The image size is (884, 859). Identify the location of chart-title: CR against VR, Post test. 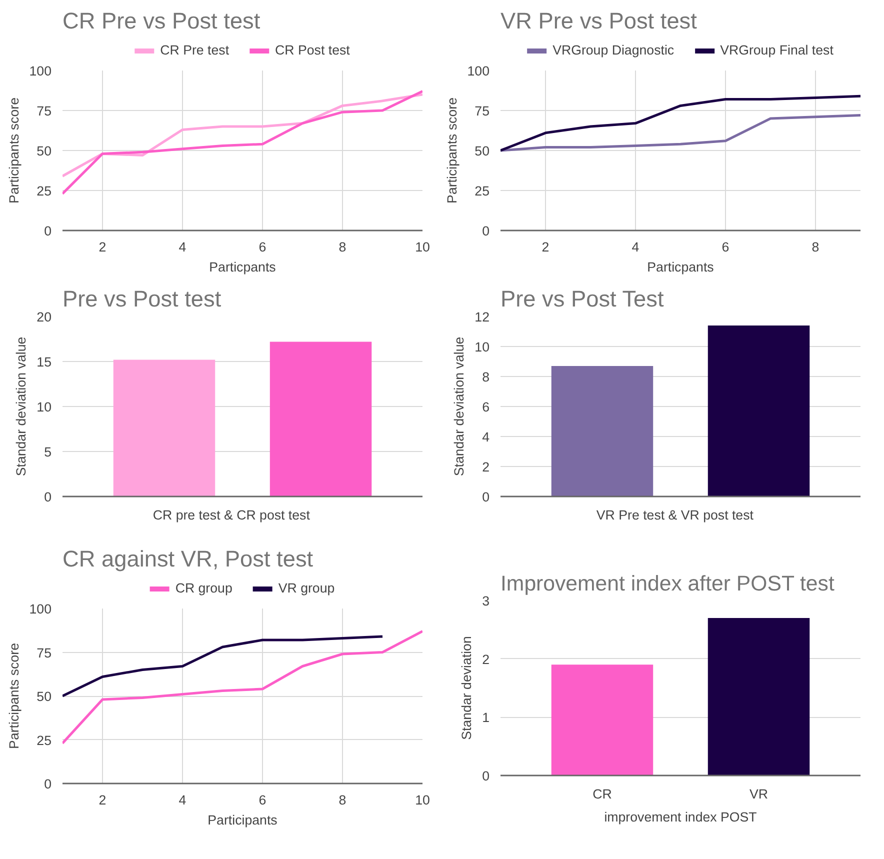
(188, 559).